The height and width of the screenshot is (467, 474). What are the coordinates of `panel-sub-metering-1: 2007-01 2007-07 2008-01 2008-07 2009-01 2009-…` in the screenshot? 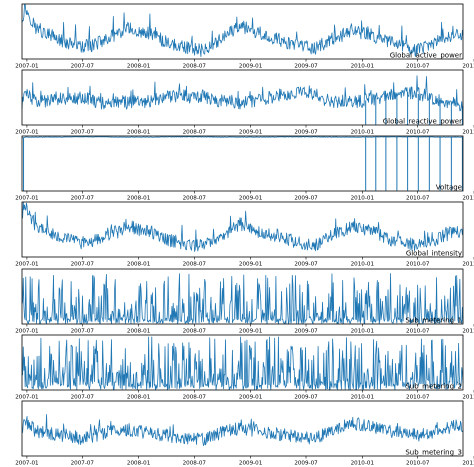 It's located at (244, 301).